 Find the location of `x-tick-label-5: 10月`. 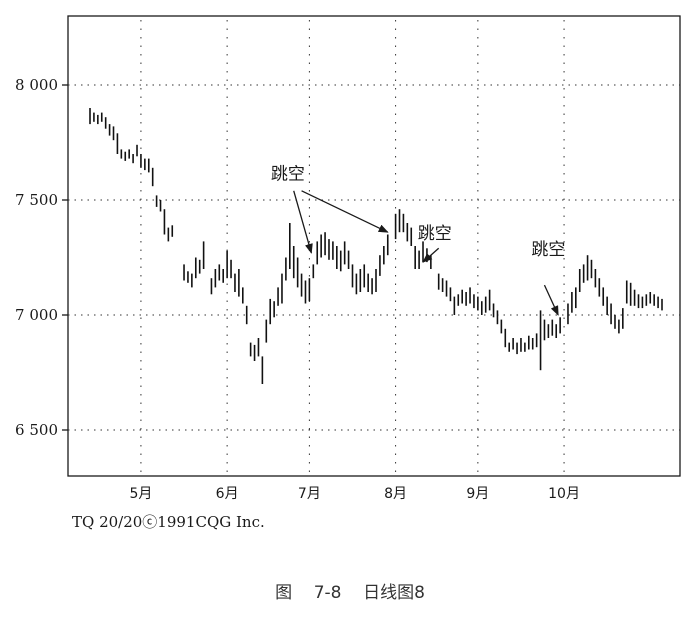

x-tick-label-5: 10月 is located at coordinates (564, 494).